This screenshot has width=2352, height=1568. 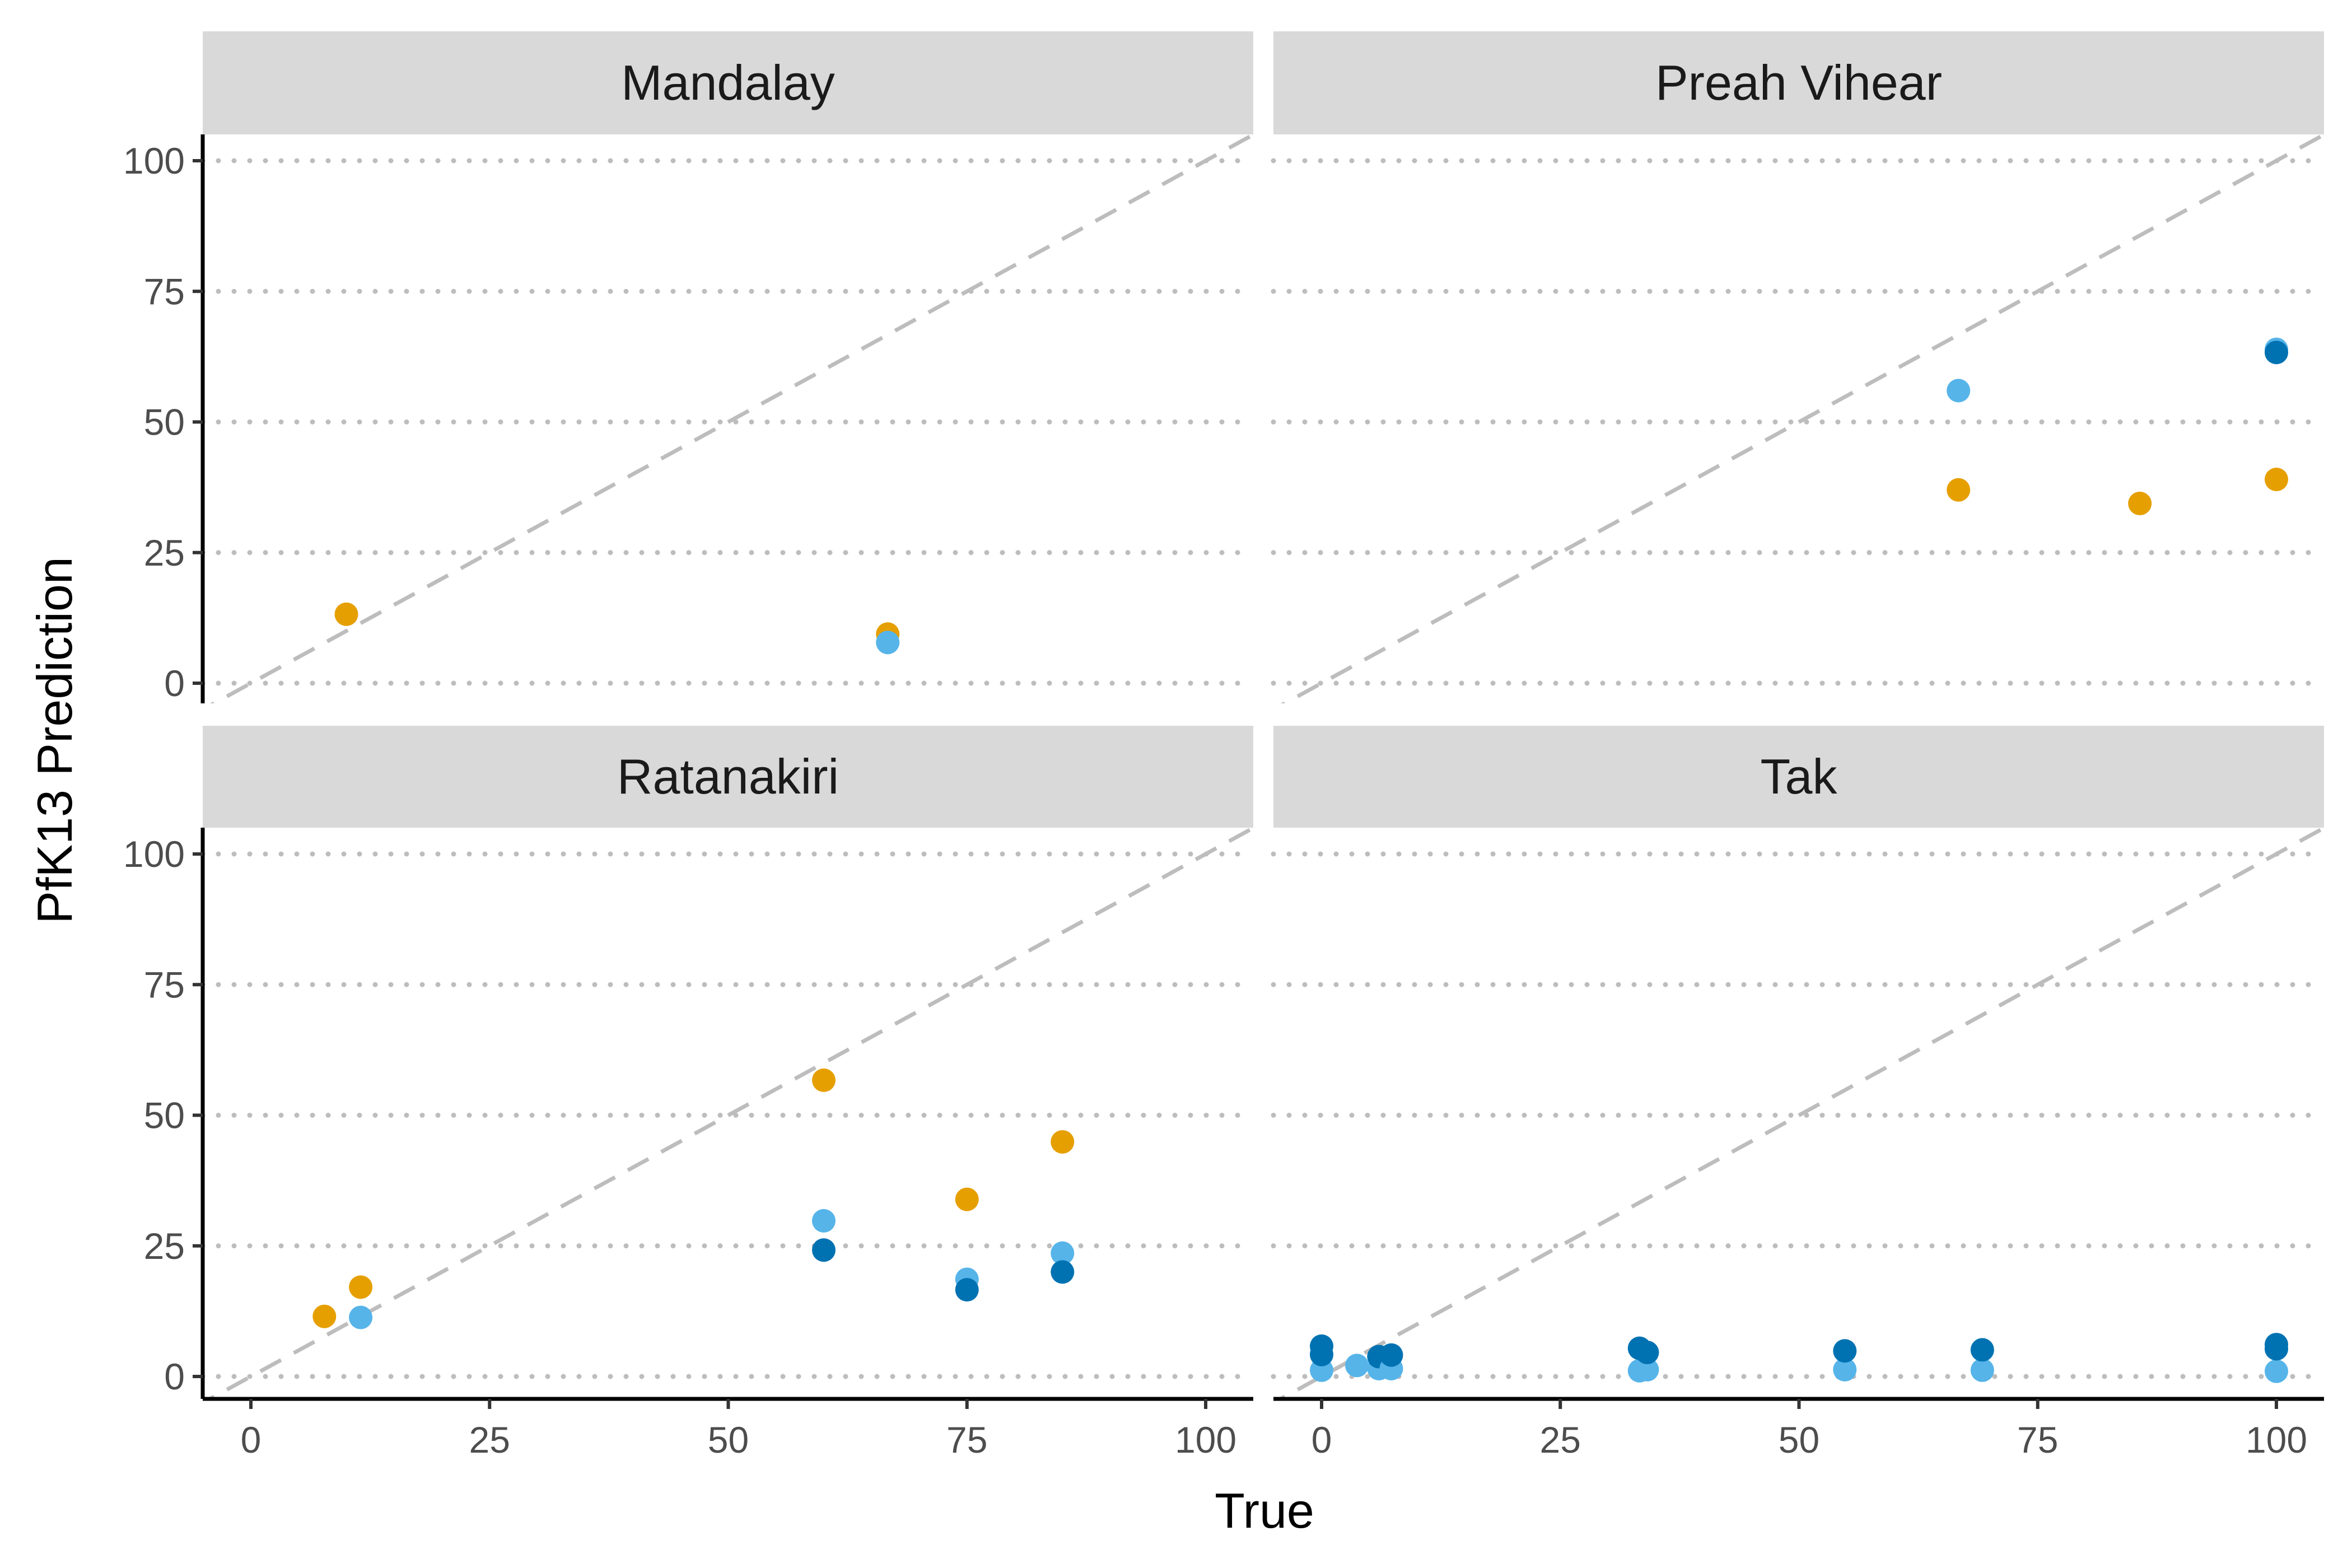 I want to click on strip-preah-vihear, so click(x=1799, y=83).